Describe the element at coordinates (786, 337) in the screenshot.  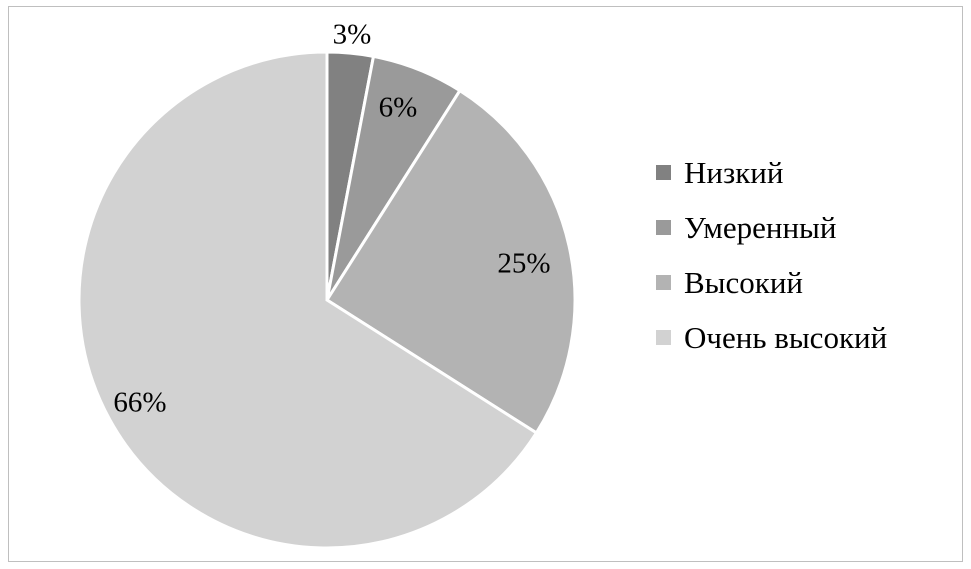
I see `legend-label: Очень высокий` at that location.